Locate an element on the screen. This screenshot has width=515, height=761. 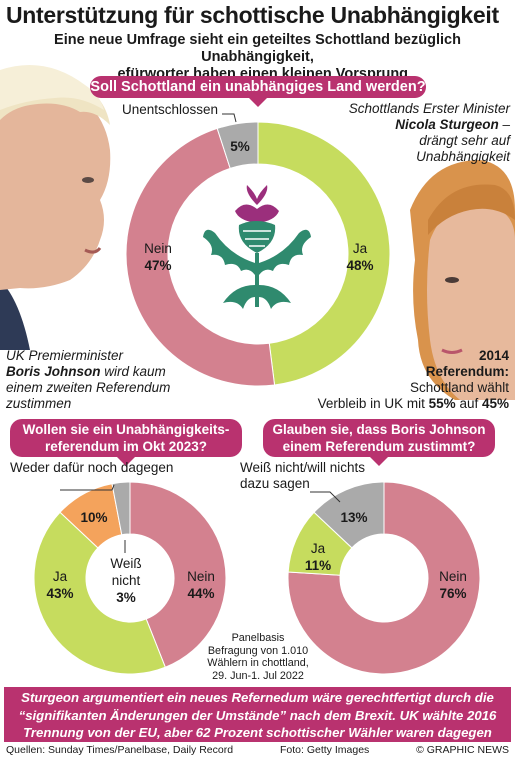
slice3-label-ja: Ja 11% is located at coordinates (318, 557).